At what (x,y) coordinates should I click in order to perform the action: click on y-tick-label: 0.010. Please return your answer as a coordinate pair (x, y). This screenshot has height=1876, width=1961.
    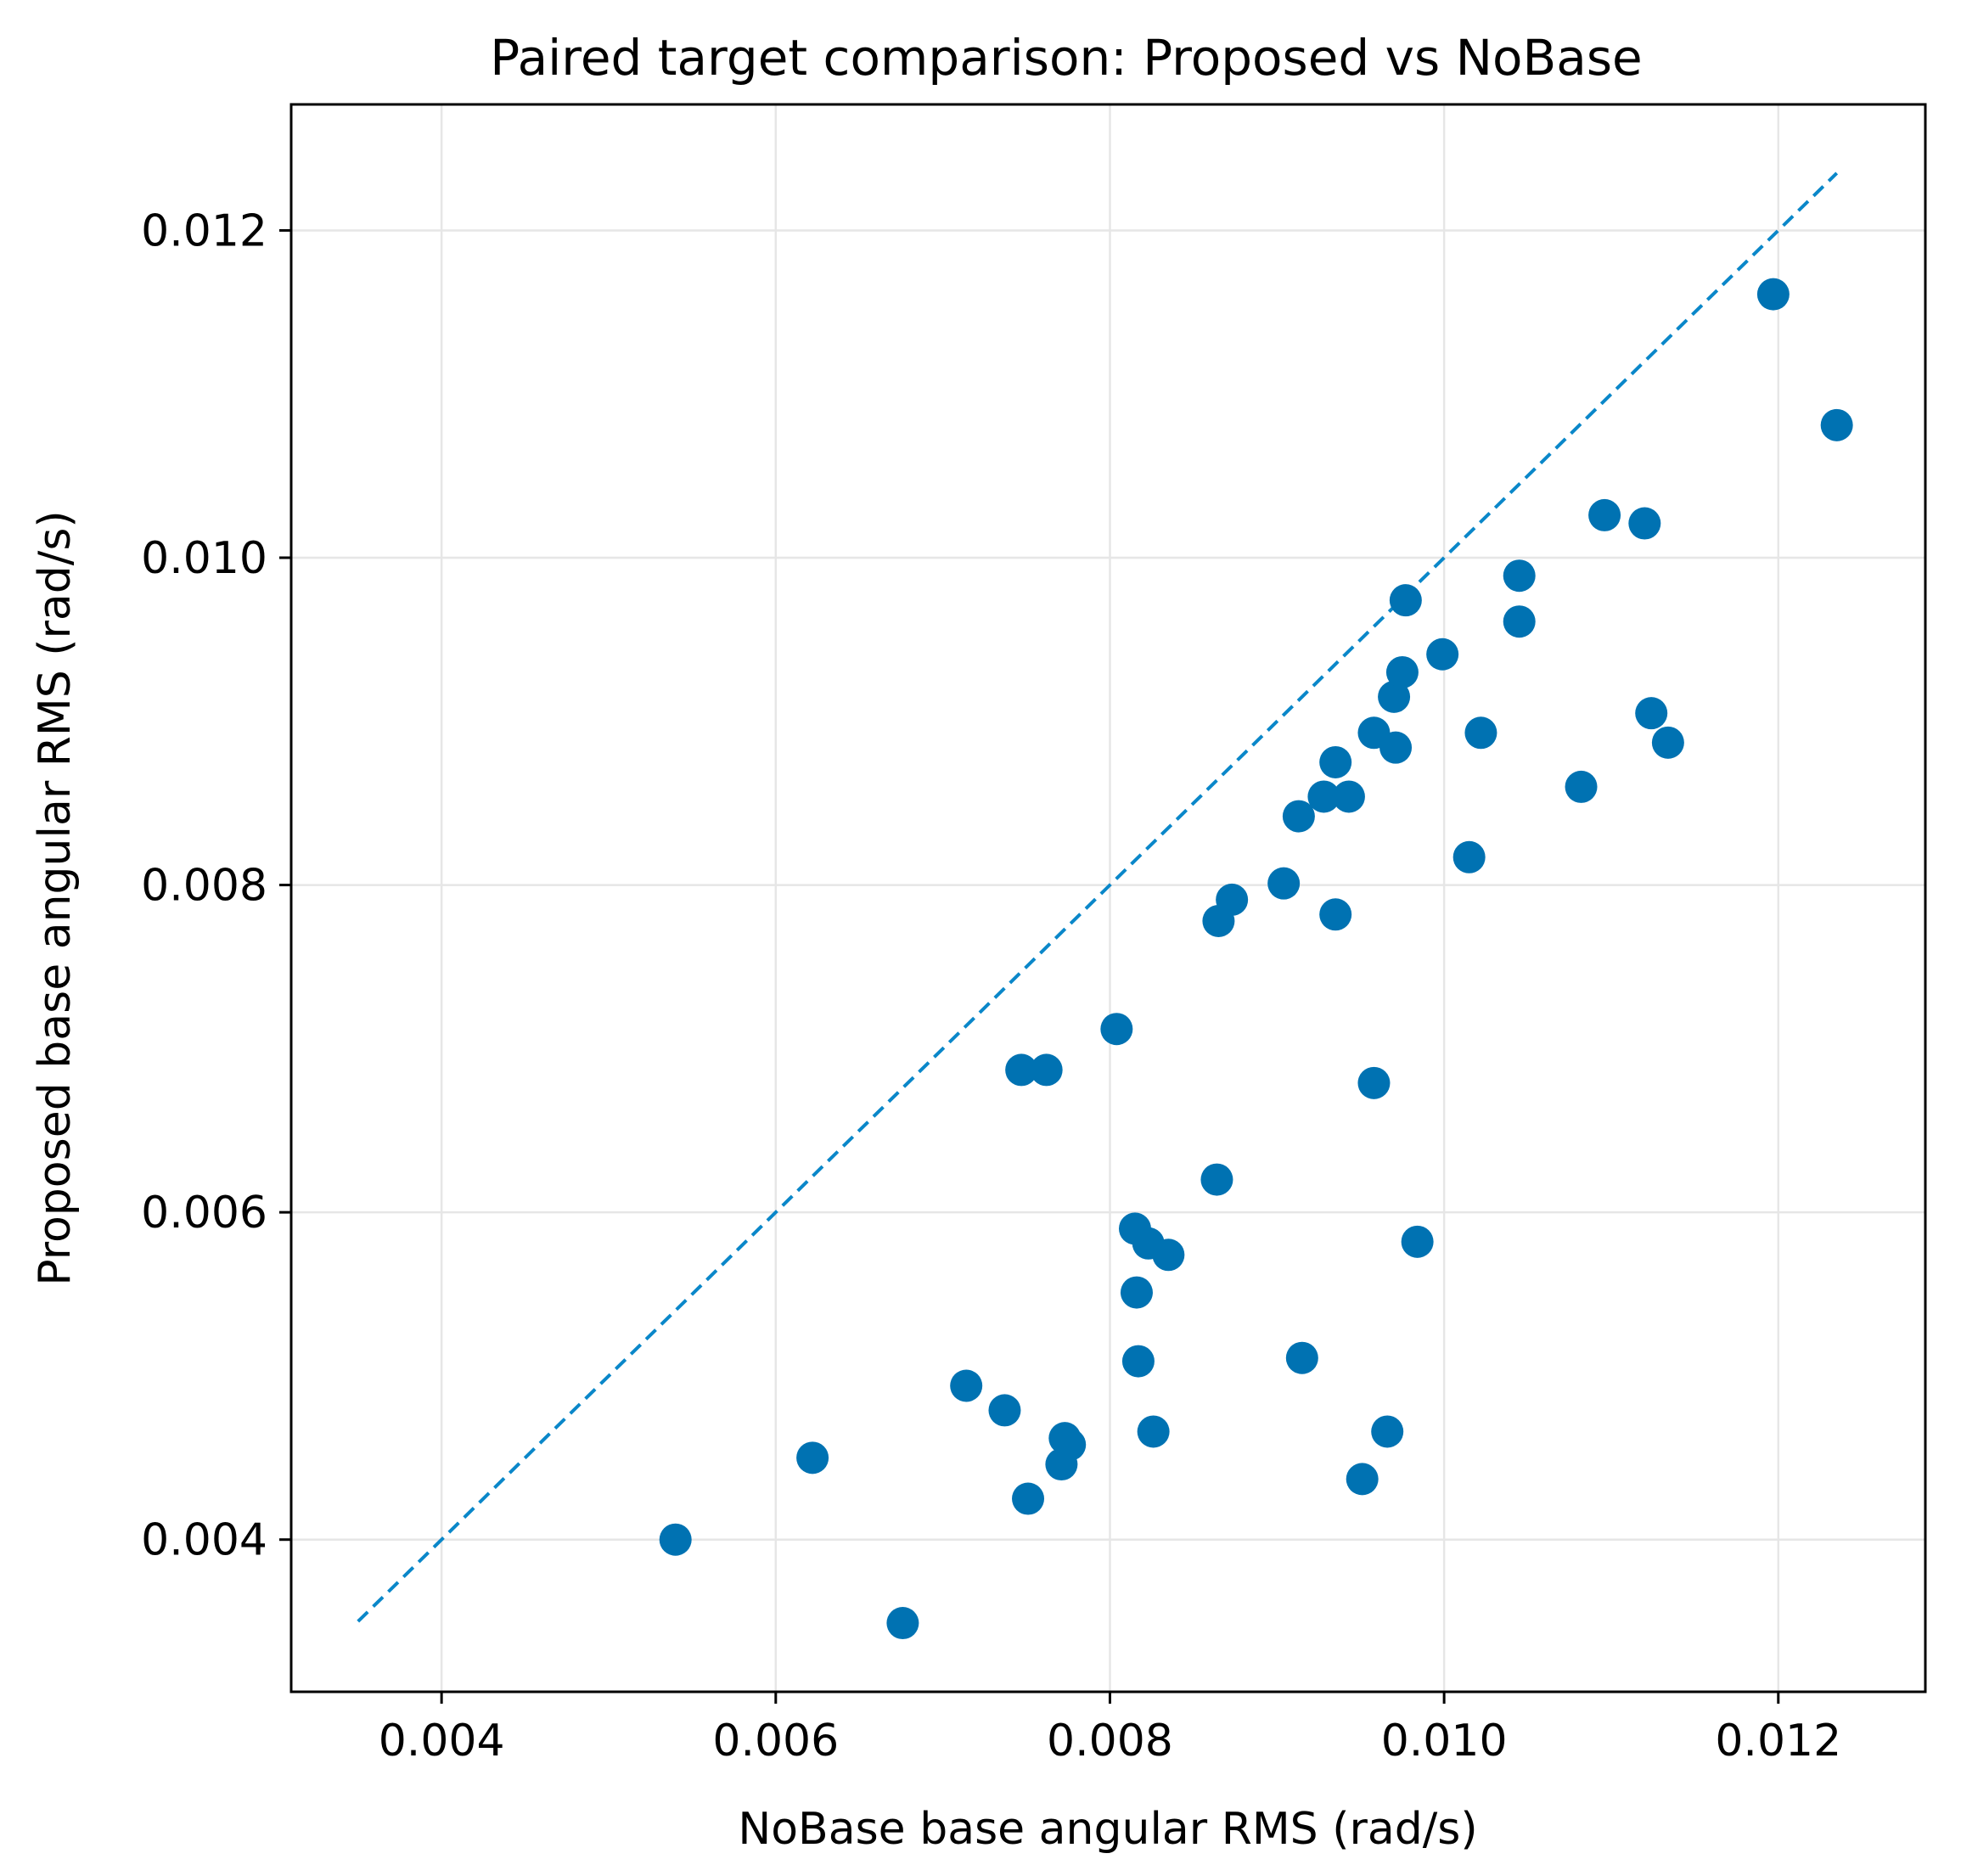
    Looking at the image, I should click on (204, 558).